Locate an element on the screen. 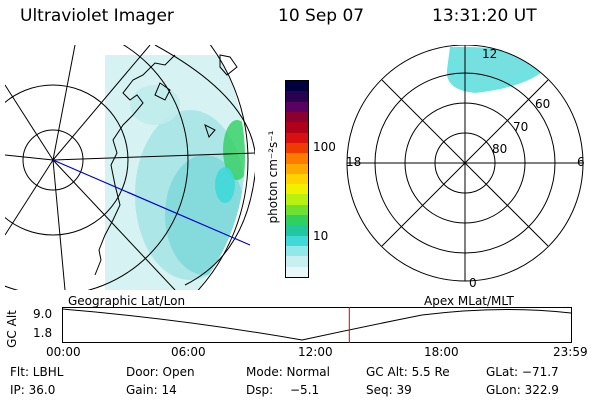  coastline is located at coordinates (135, 165).